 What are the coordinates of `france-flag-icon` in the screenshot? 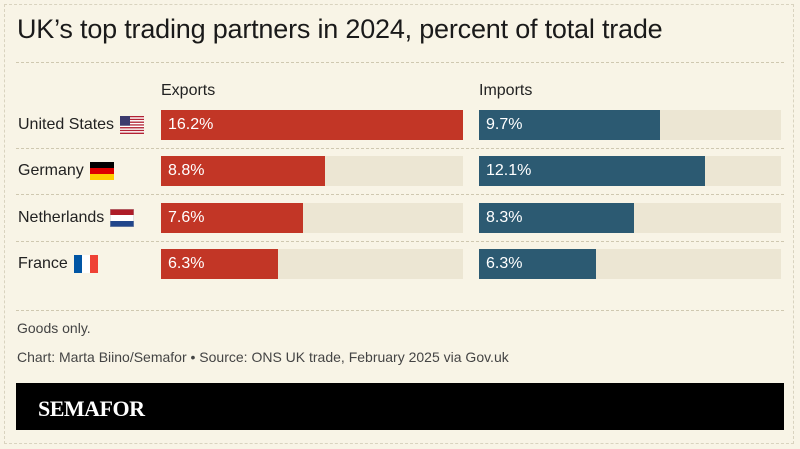 It's located at (85, 264).